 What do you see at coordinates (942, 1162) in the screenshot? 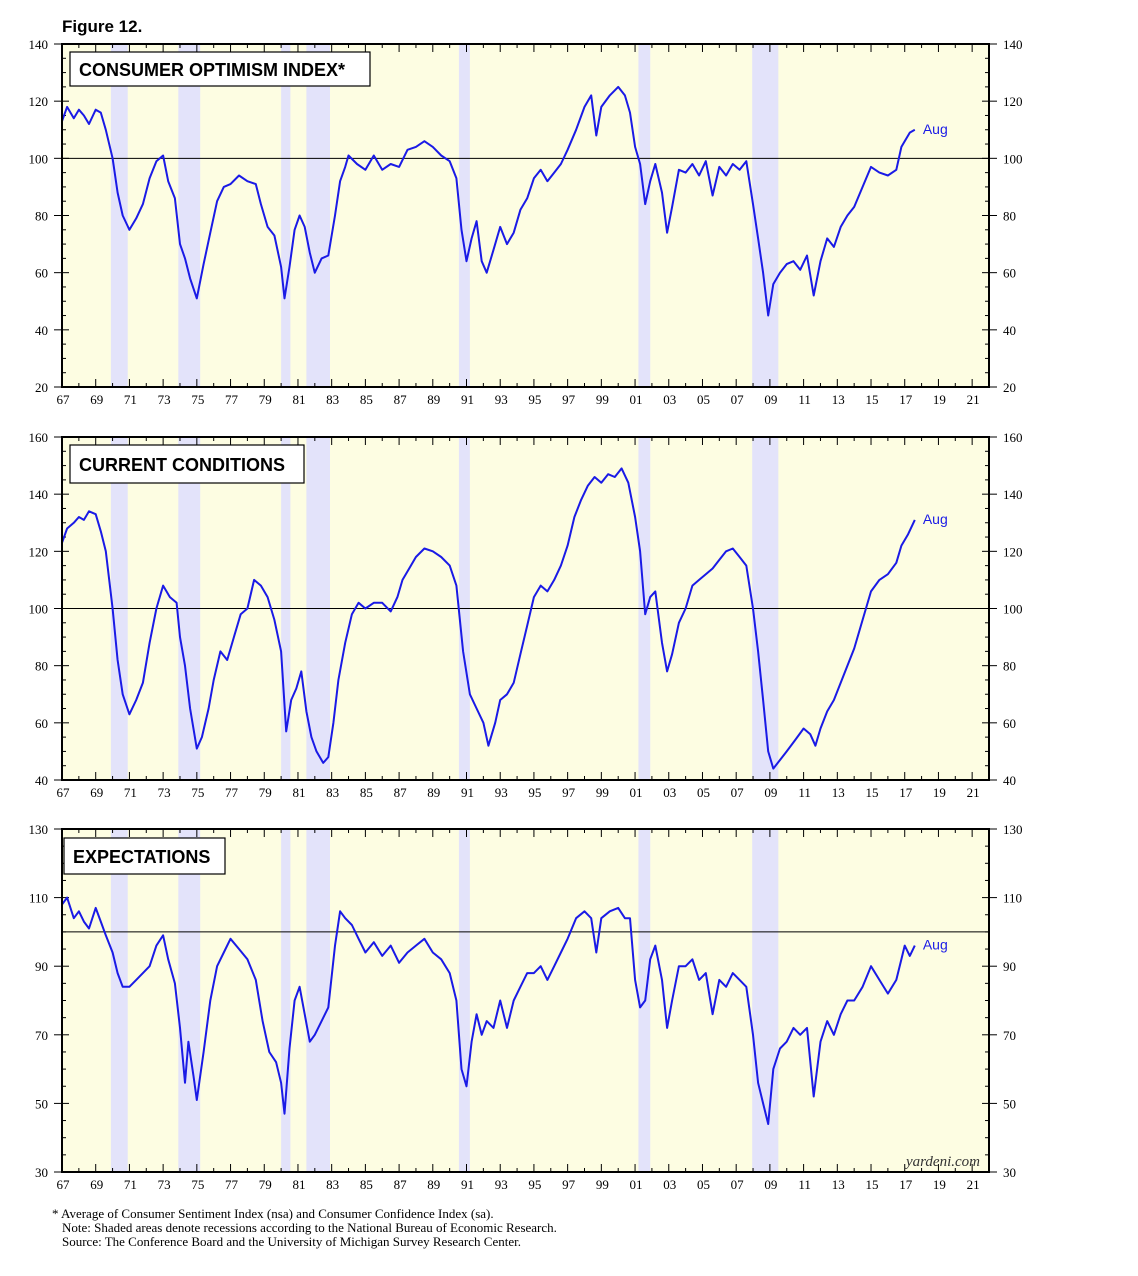
I see `source-credit: yardeni.com` at bounding box center [942, 1162].